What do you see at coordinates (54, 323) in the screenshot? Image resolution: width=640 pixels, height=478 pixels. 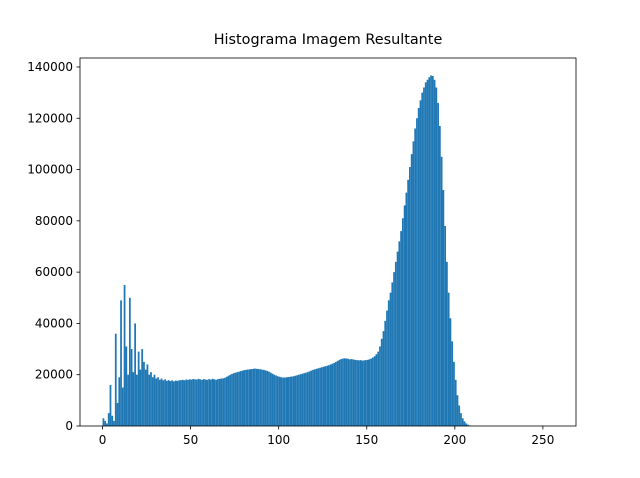 I see `y-tick-label: 40000` at bounding box center [54, 323].